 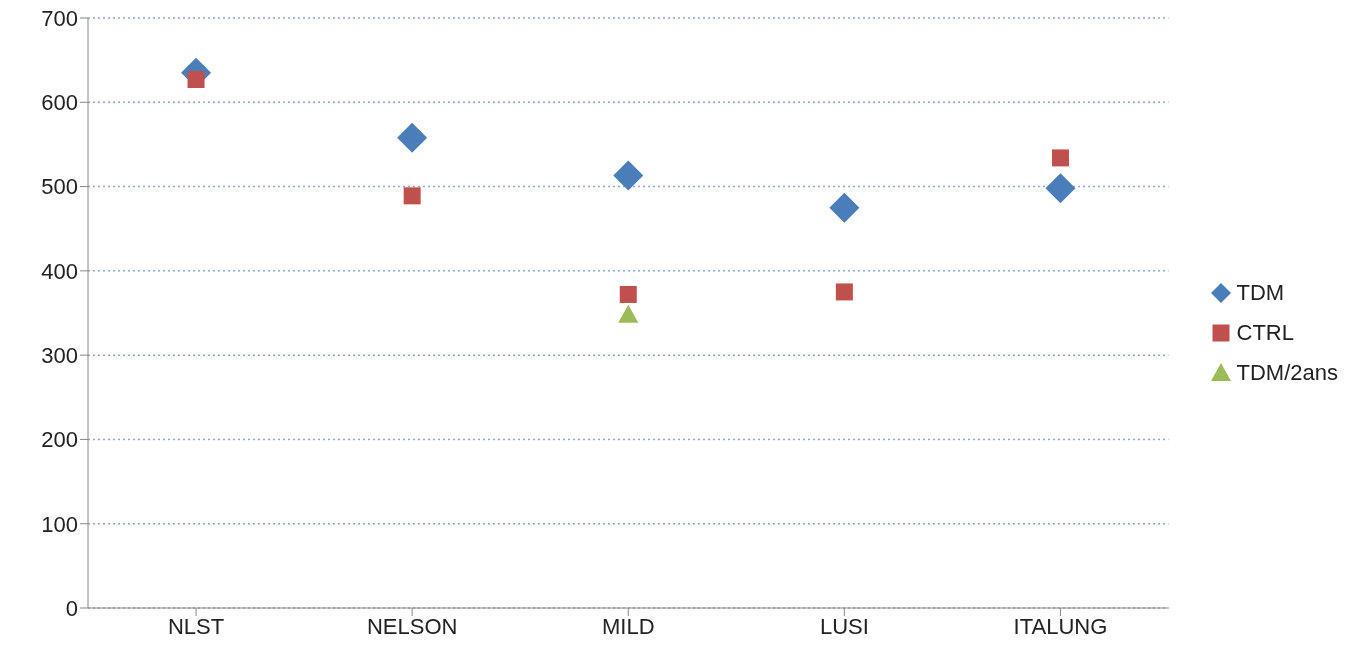 I want to click on y-tick-label: 400, so click(x=59, y=271).